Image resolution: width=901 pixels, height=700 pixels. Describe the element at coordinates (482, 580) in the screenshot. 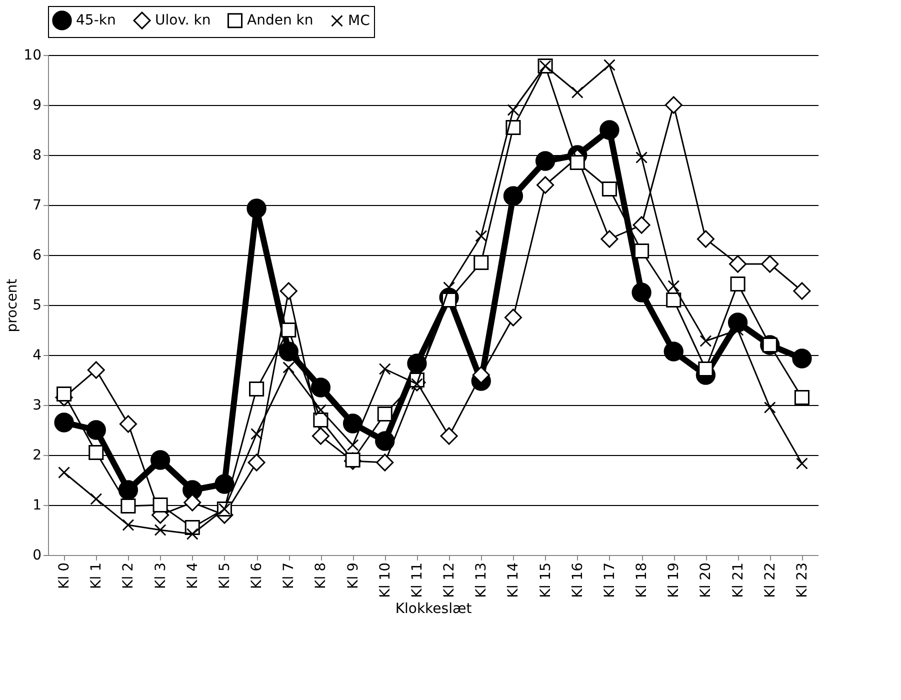

I see `x-tick-label: Kl 13` at that location.